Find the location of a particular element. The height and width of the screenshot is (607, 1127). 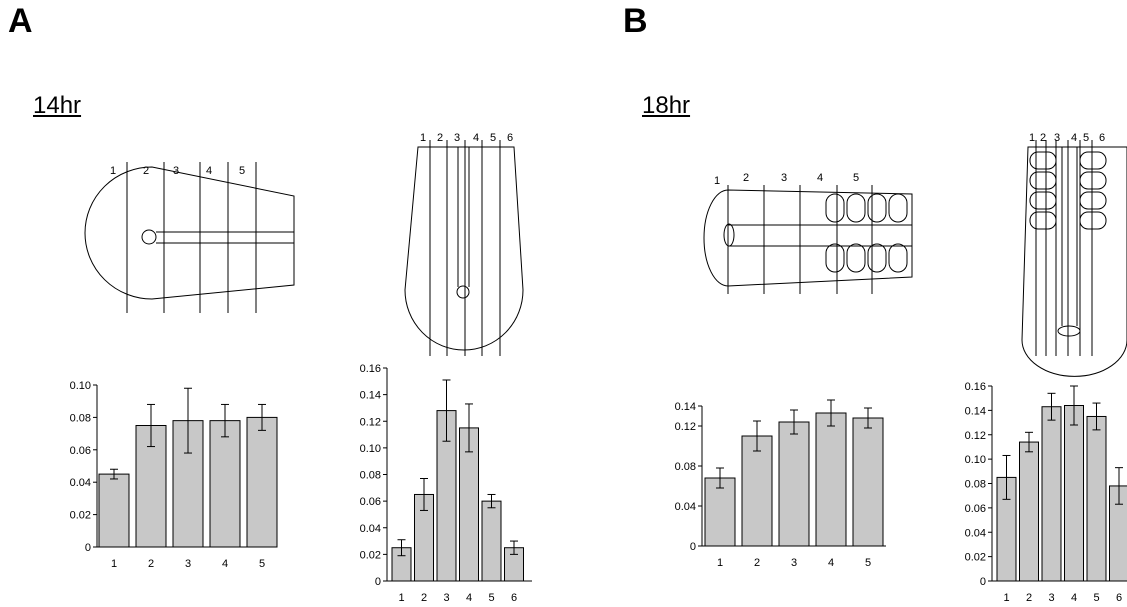

bar-chart-2: 0 0.02 0.04 0.06 0.08 0.10 0.12 0.14 0.16 1 2 3 4 5 6 is located at coordinates (446, 483).